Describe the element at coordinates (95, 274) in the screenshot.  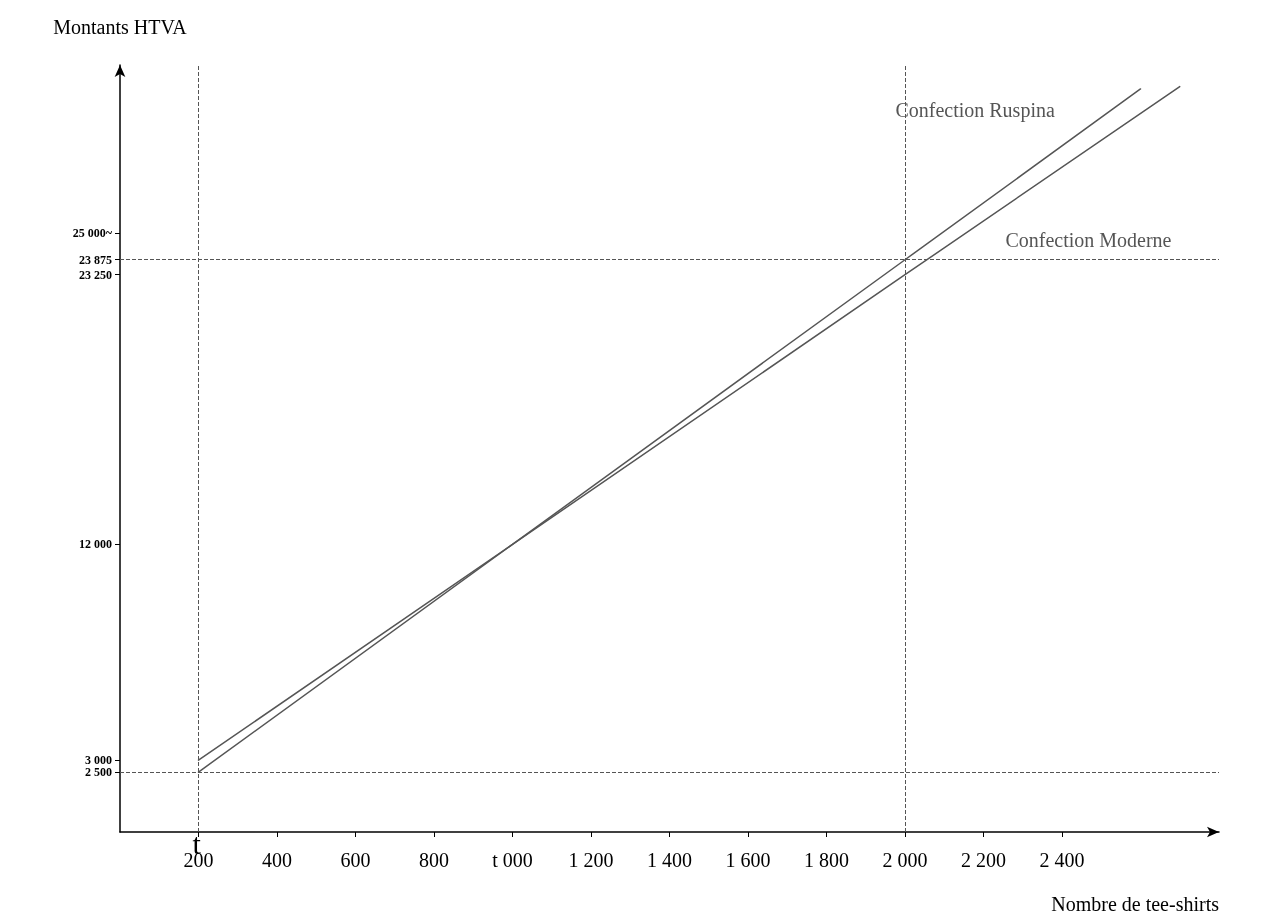
I see `y-tick-label: 23 250` at that location.